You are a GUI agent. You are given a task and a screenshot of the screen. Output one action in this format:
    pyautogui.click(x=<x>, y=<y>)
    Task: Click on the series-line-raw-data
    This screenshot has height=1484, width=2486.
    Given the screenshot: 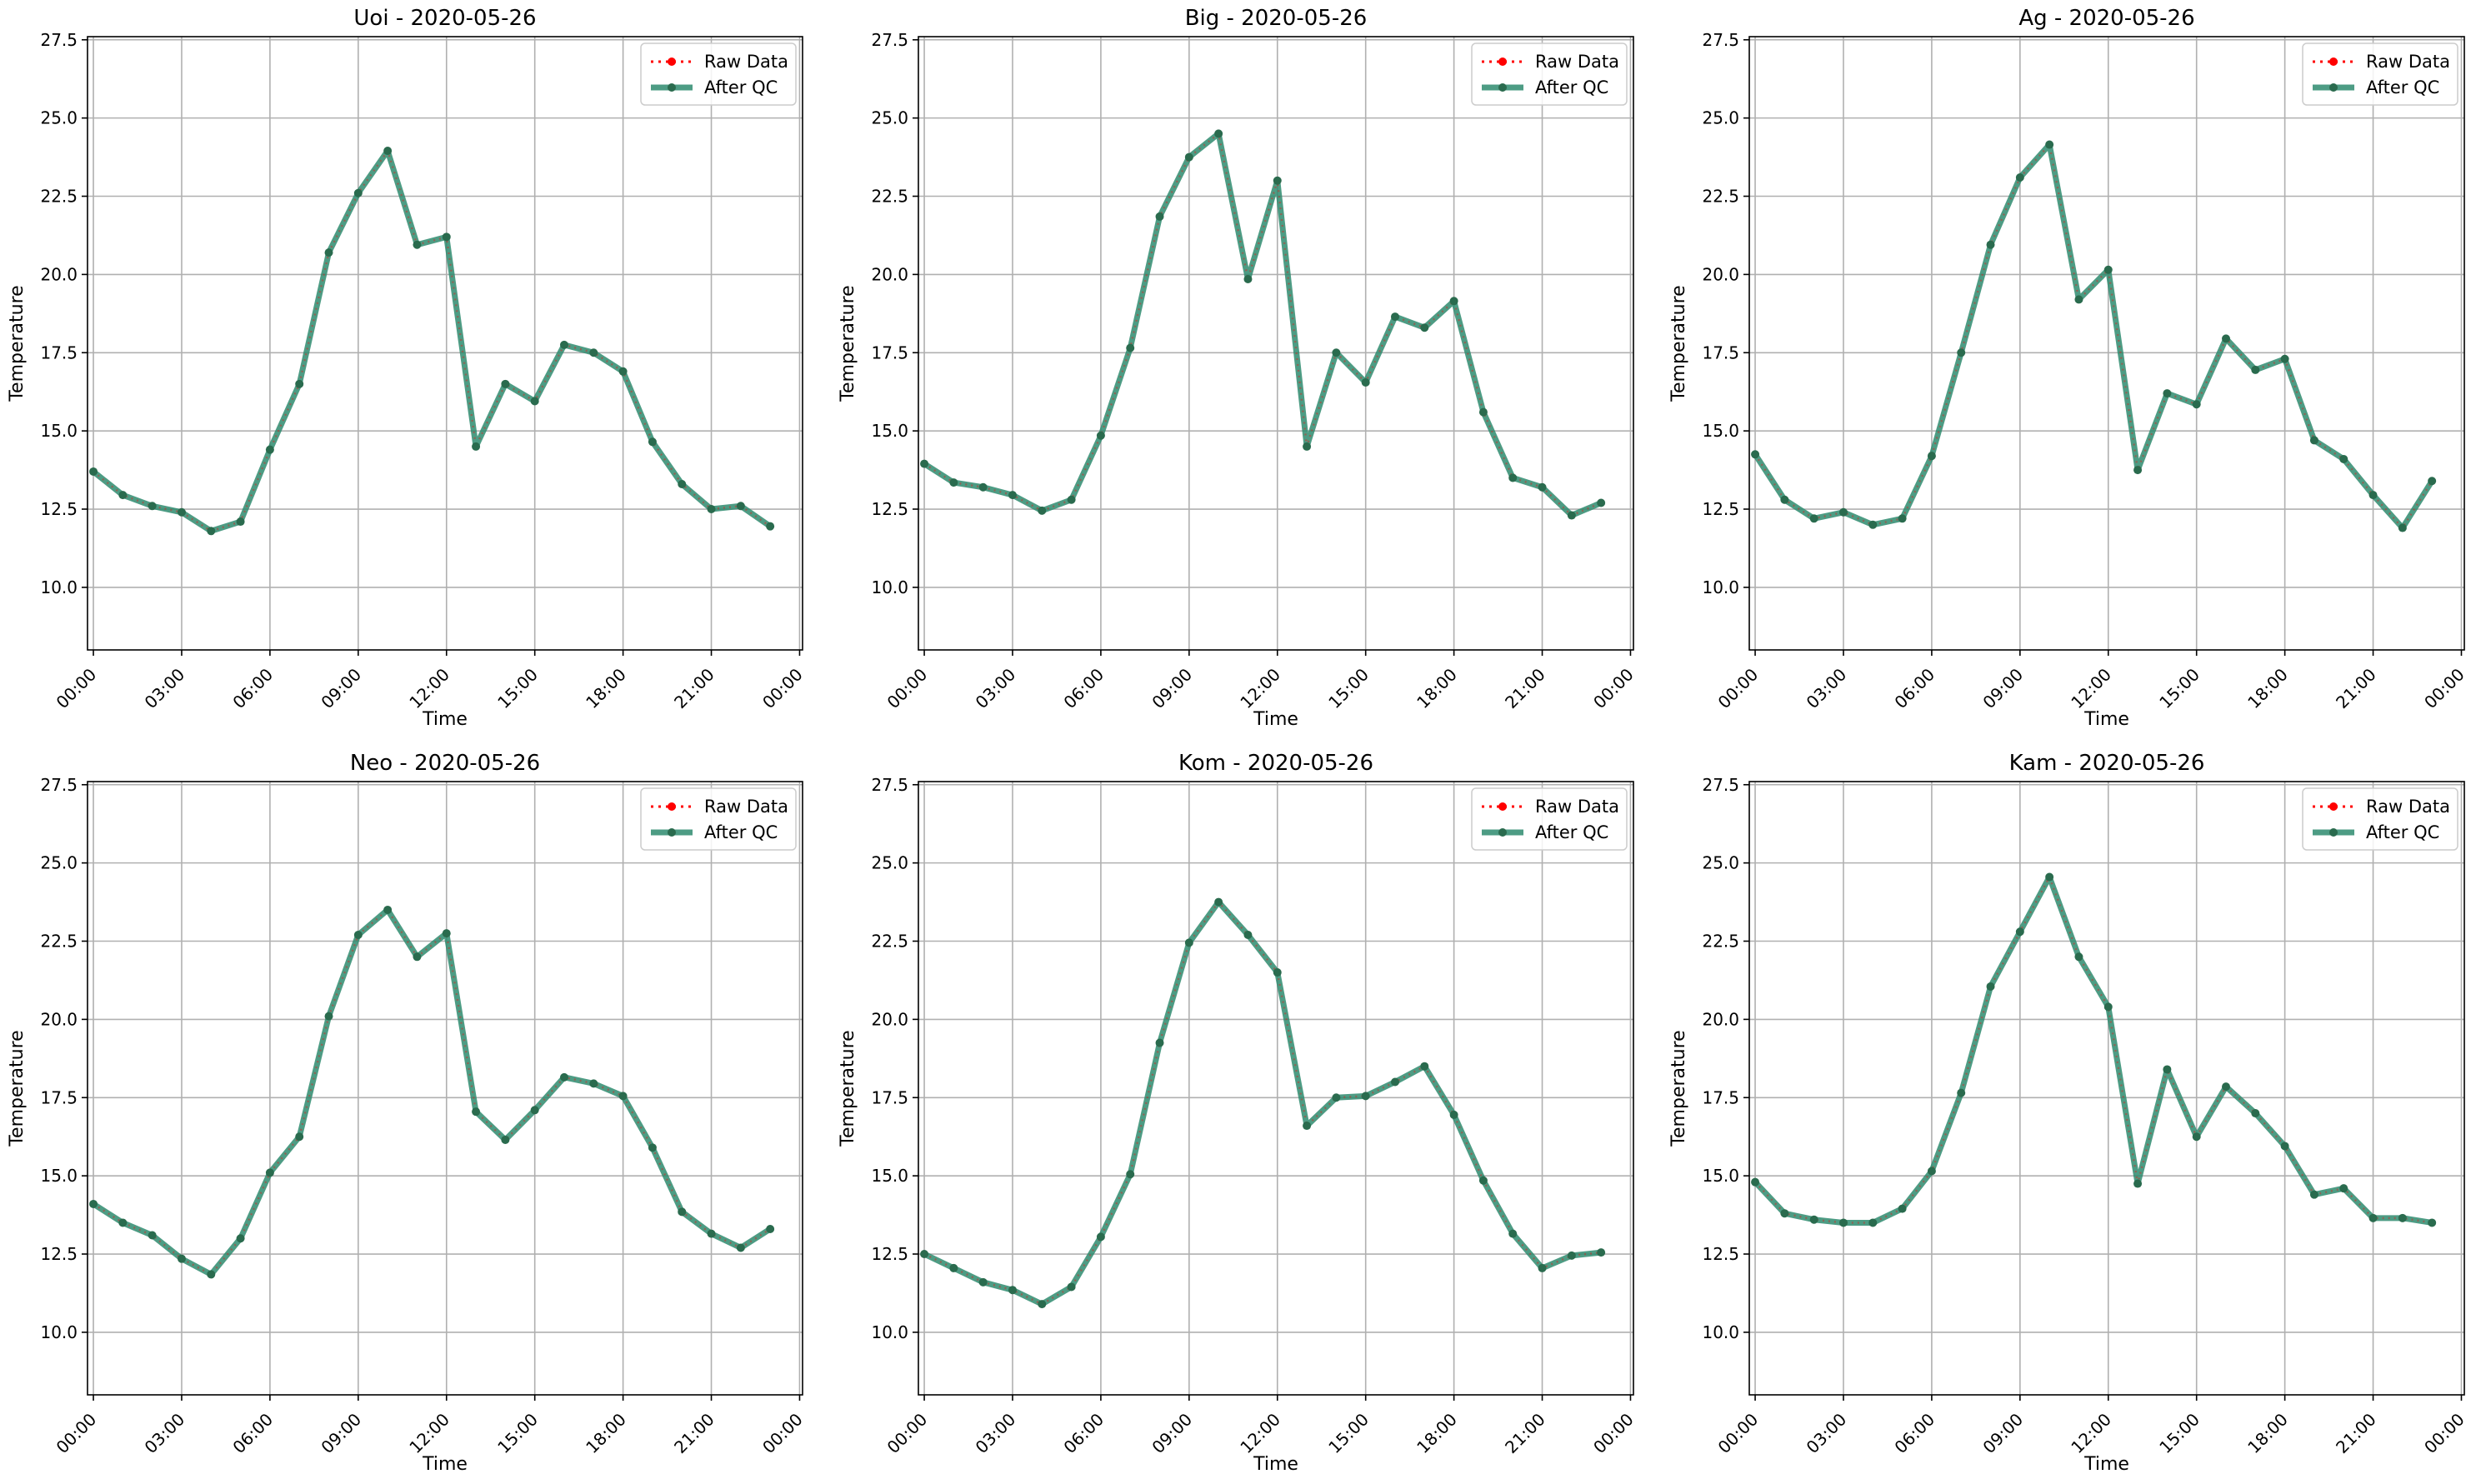 What is the action you would take?
    pyautogui.click(x=2093, y=336)
    